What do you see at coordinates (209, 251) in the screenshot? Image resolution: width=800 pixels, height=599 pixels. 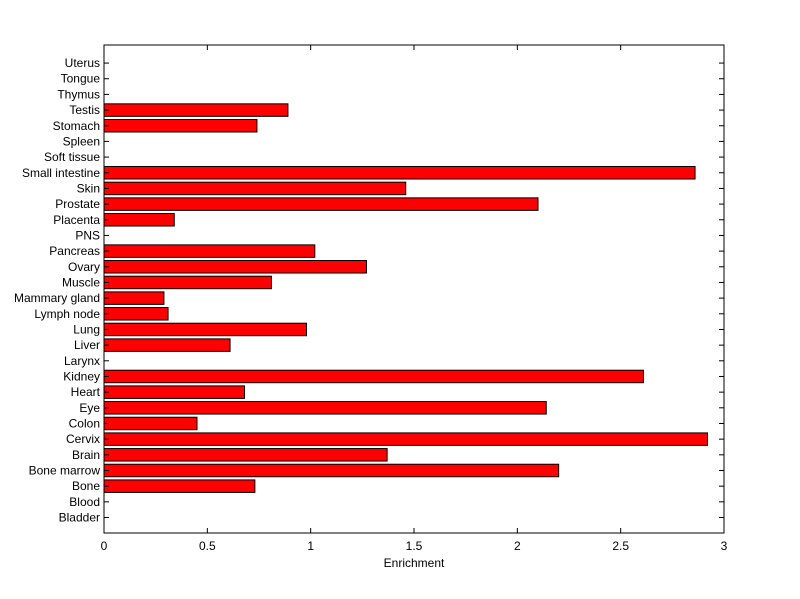 I see `bar-pancreas` at bounding box center [209, 251].